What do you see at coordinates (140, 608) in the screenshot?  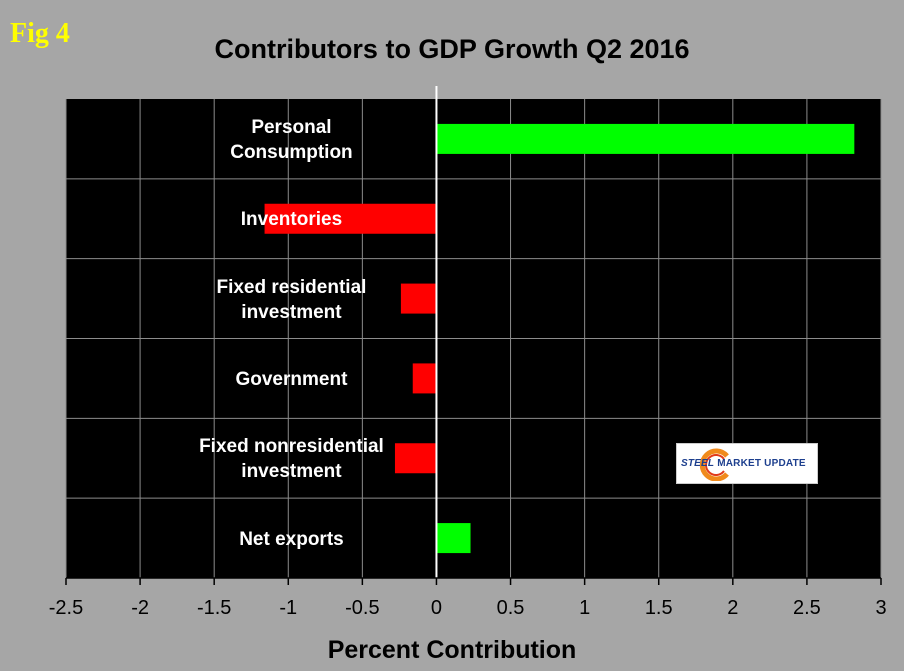 I see `x-tick-label: -2` at bounding box center [140, 608].